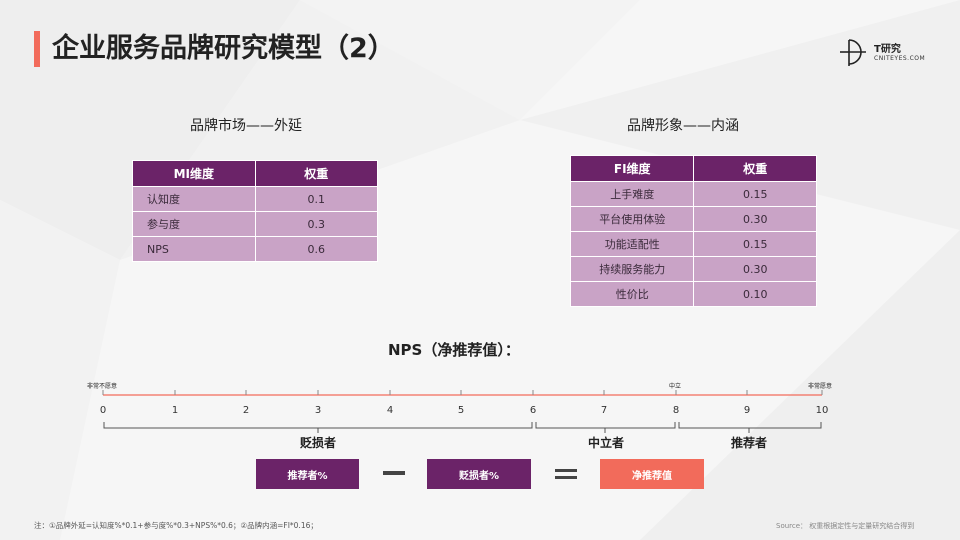  Describe the element at coordinates (316, 199) in the screenshot. I see `weight-cell: 0.1` at that location.